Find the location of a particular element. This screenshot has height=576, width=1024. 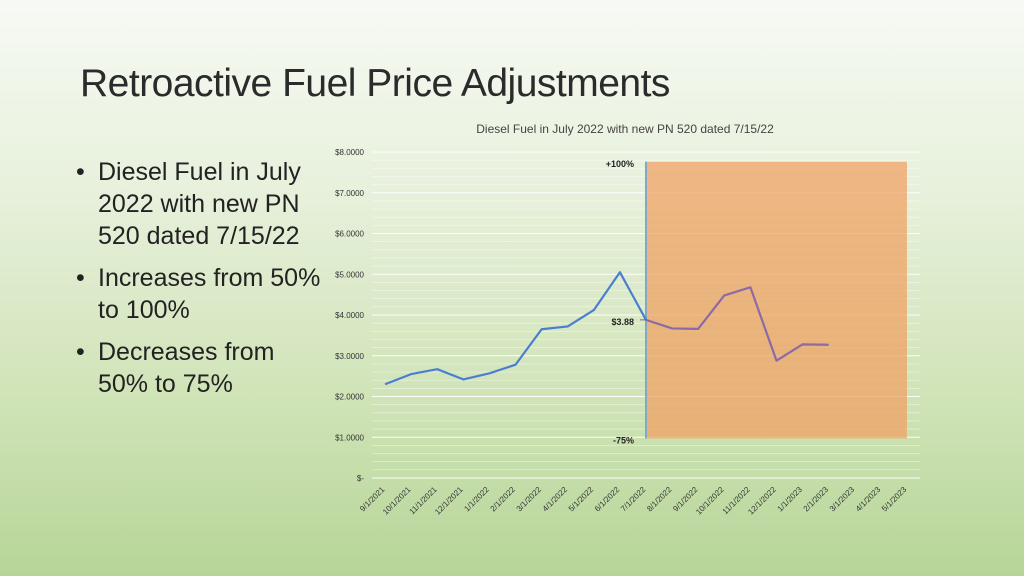

x-tick-label: 3/1/2022 is located at coordinates (529, 499).